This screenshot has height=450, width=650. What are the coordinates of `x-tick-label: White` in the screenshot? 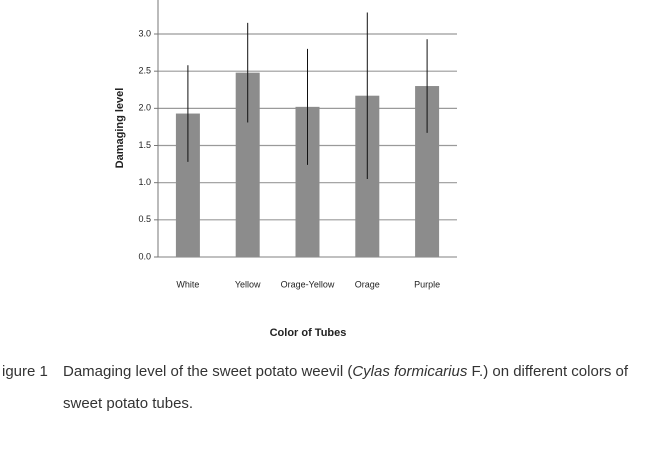 It's located at (187, 284).